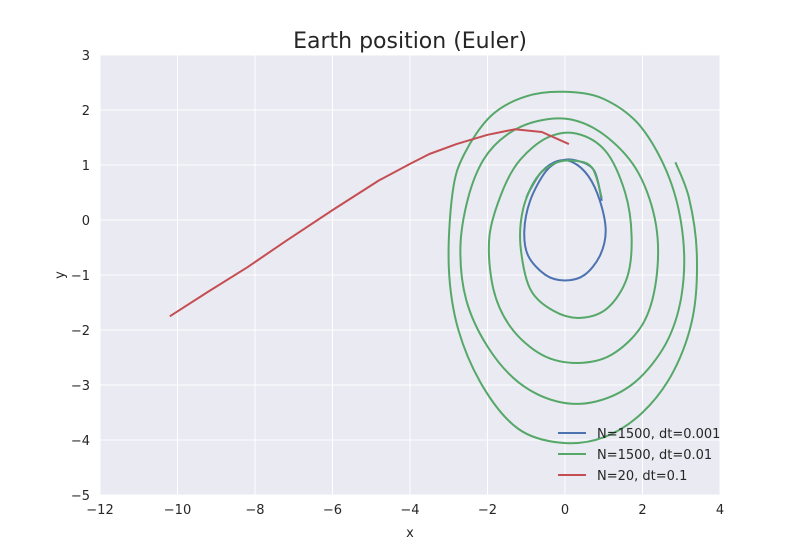  I want to click on x-tick-label: −4, so click(409, 510).